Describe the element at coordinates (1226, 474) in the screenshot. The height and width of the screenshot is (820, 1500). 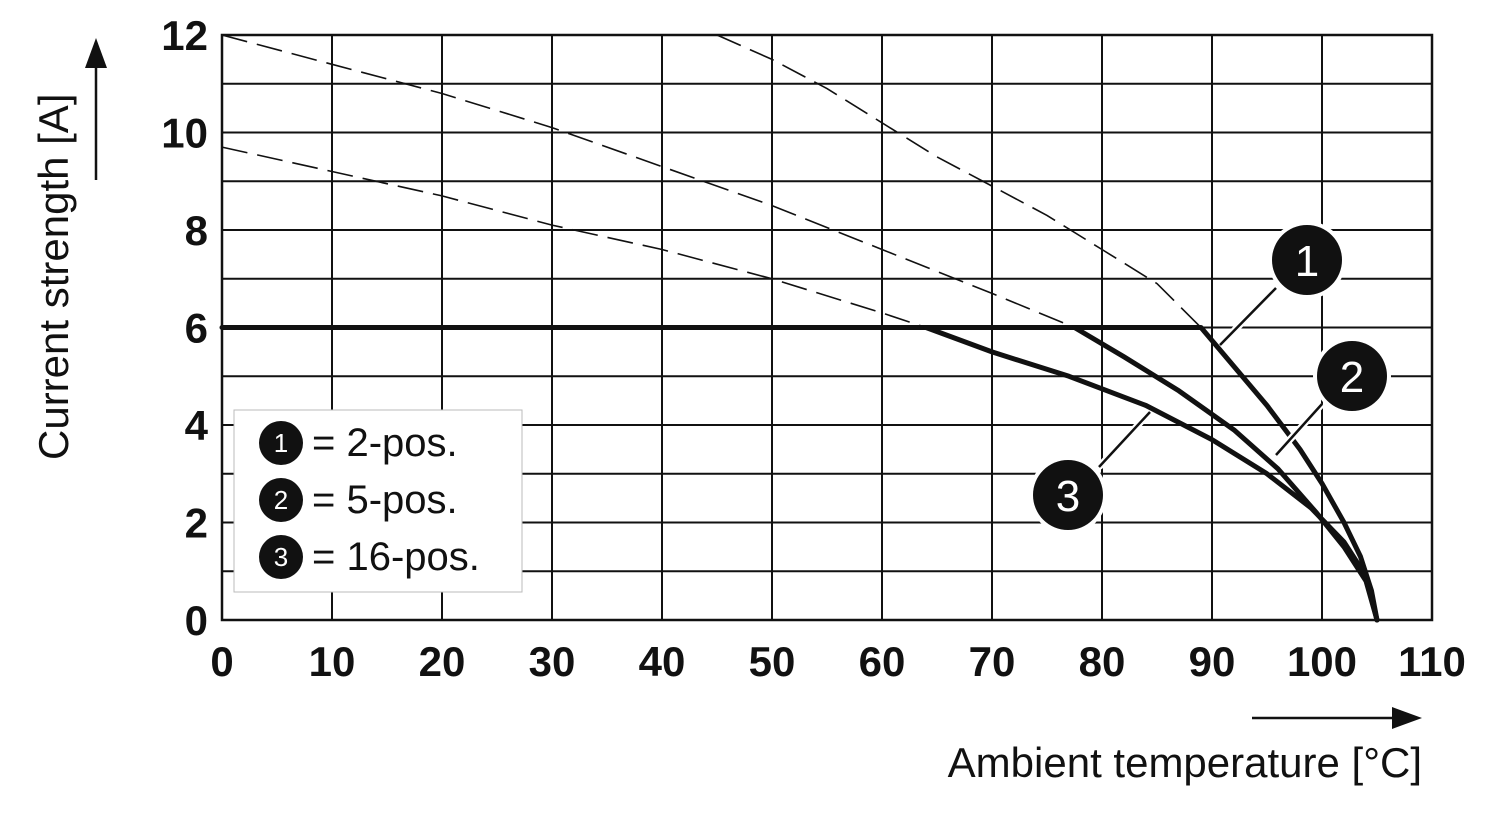
I see `series-2-line` at that location.